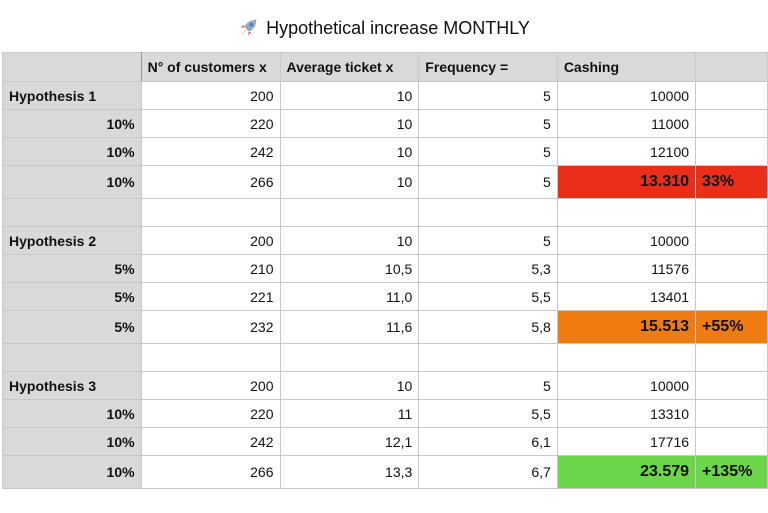  Describe the element at coordinates (72, 95) in the screenshot. I see `row-label: Hypothesis 1` at that location.